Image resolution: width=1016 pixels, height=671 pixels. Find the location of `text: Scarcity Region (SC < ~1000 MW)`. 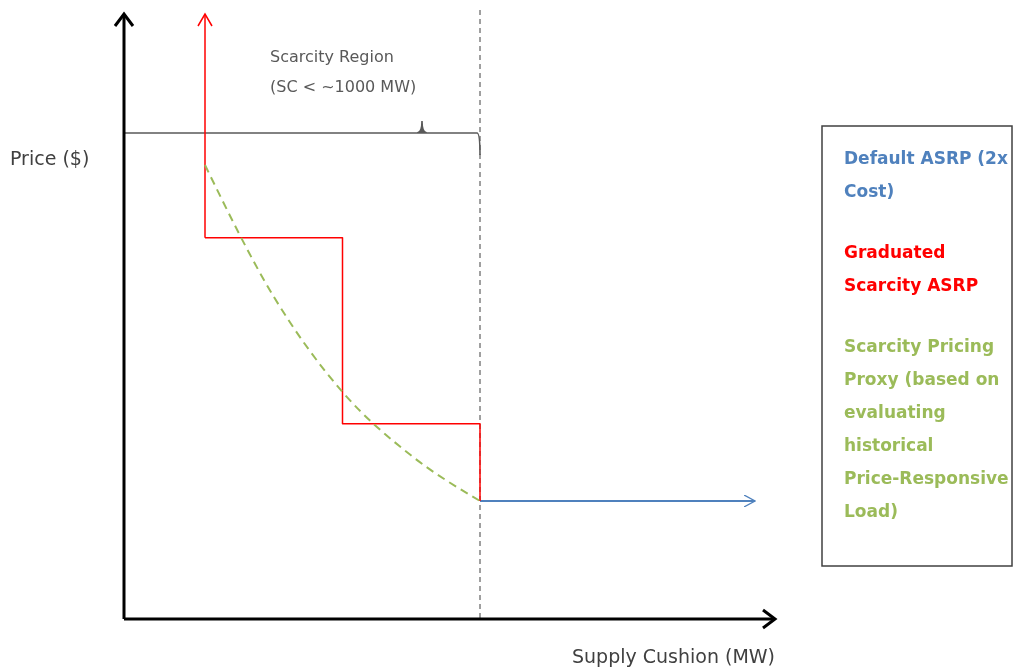

text: Scarcity Region (SC < ~1000 MW) is located at coordinates (343, 71).